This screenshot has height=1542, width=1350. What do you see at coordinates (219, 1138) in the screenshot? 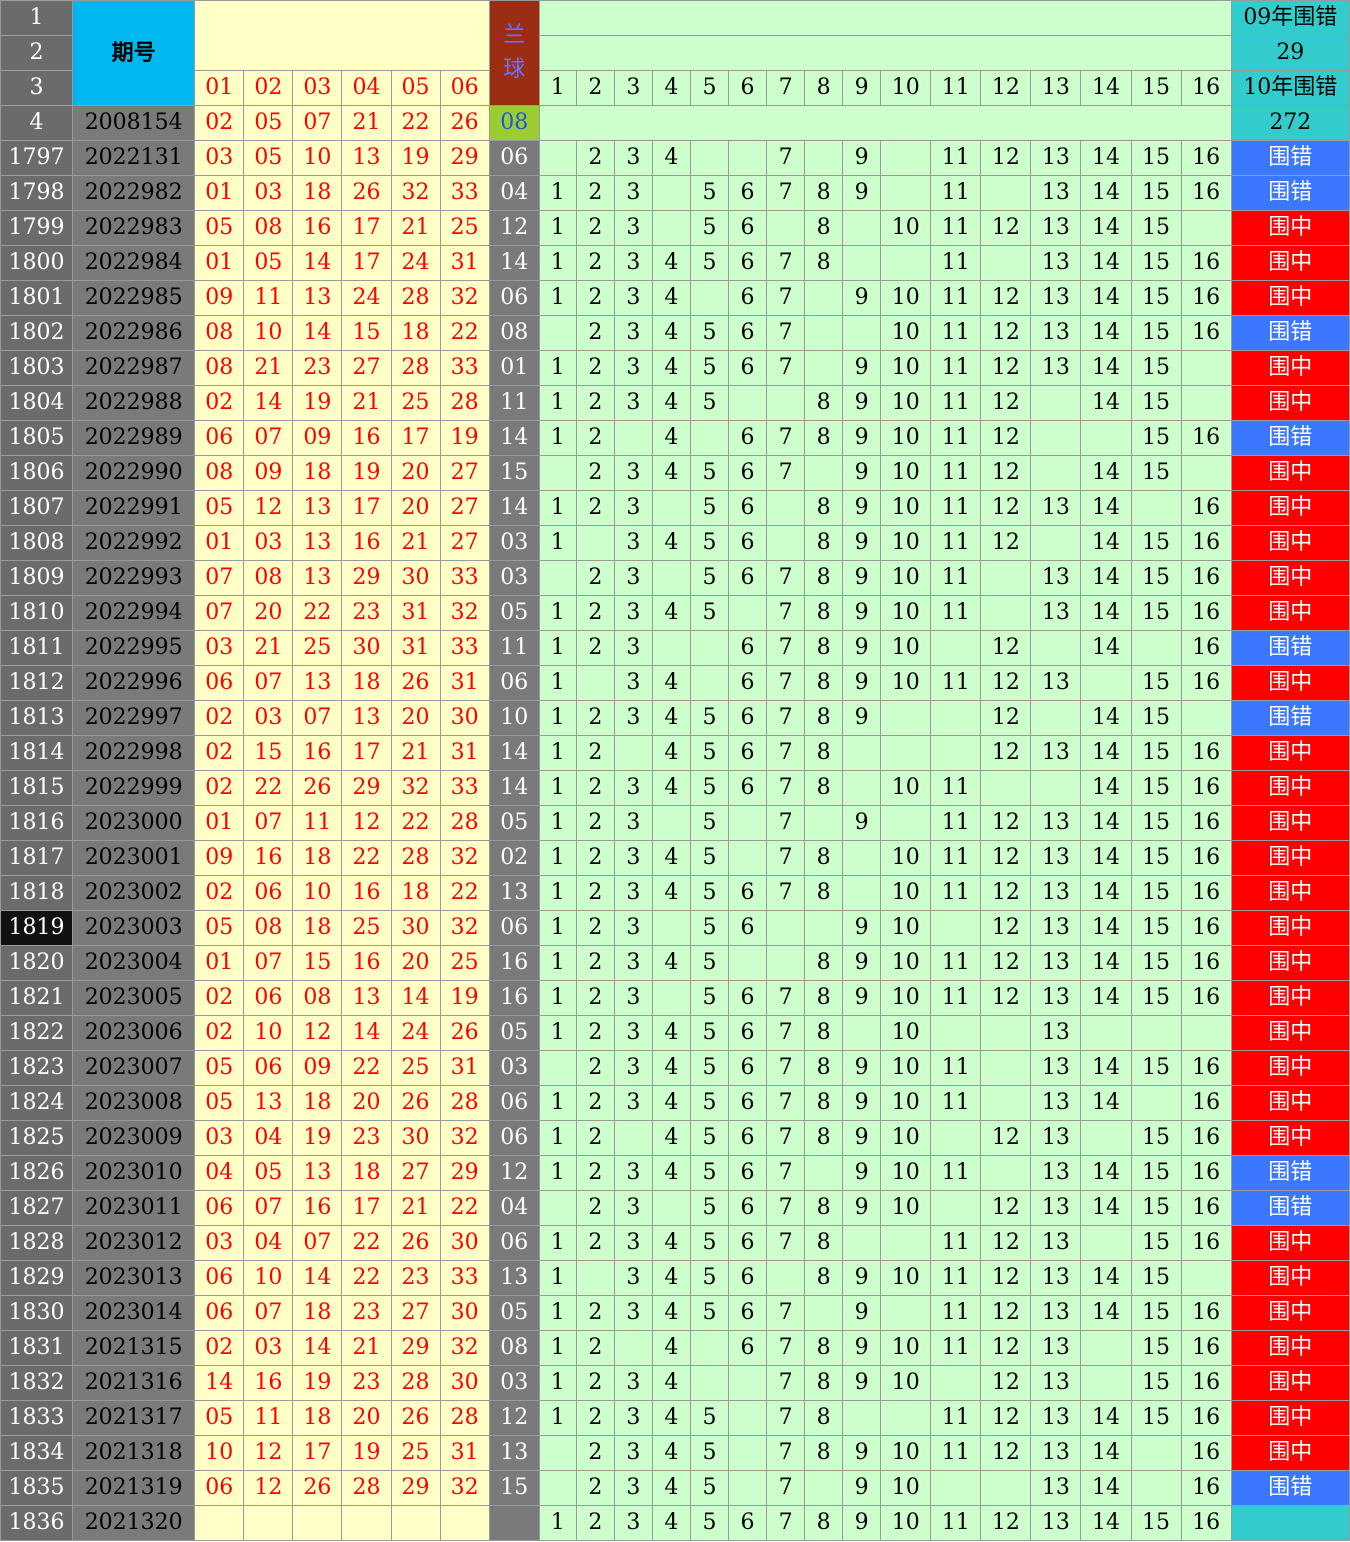
I see `red-ball-cell: 03` at bounding box center [219, 1138].